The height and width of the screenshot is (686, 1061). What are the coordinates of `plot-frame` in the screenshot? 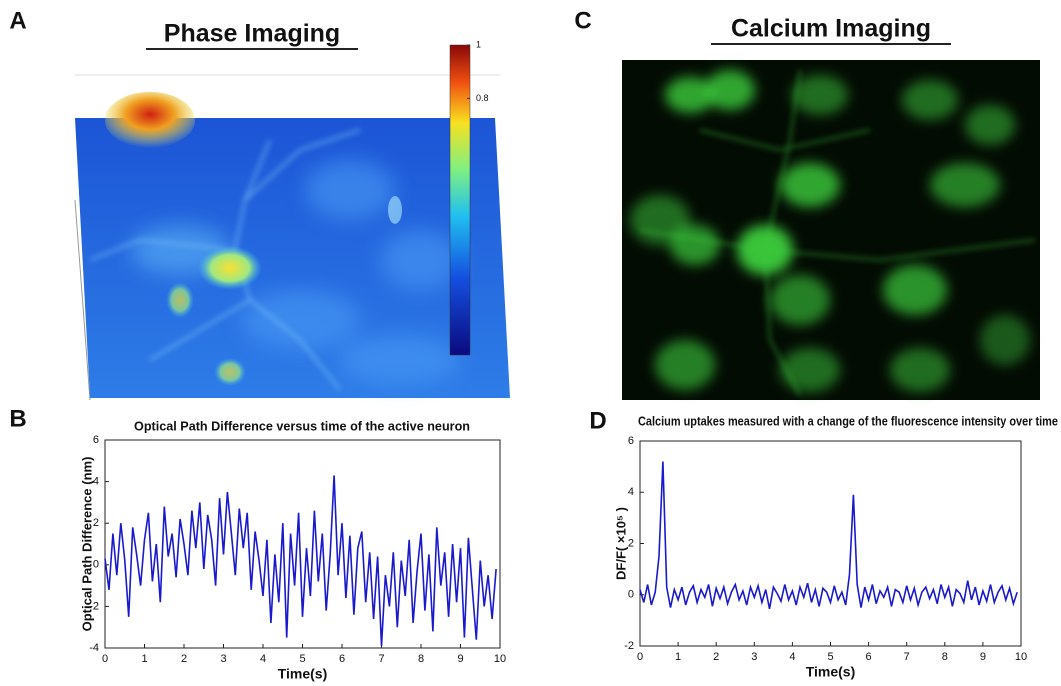 It's located at (830, 543).